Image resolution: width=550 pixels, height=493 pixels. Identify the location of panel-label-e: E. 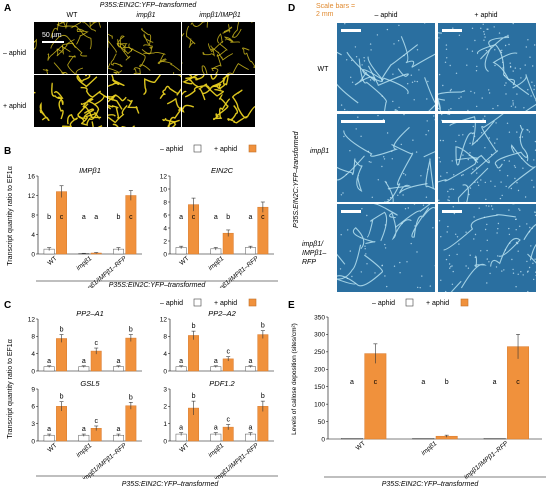
(291, 305).